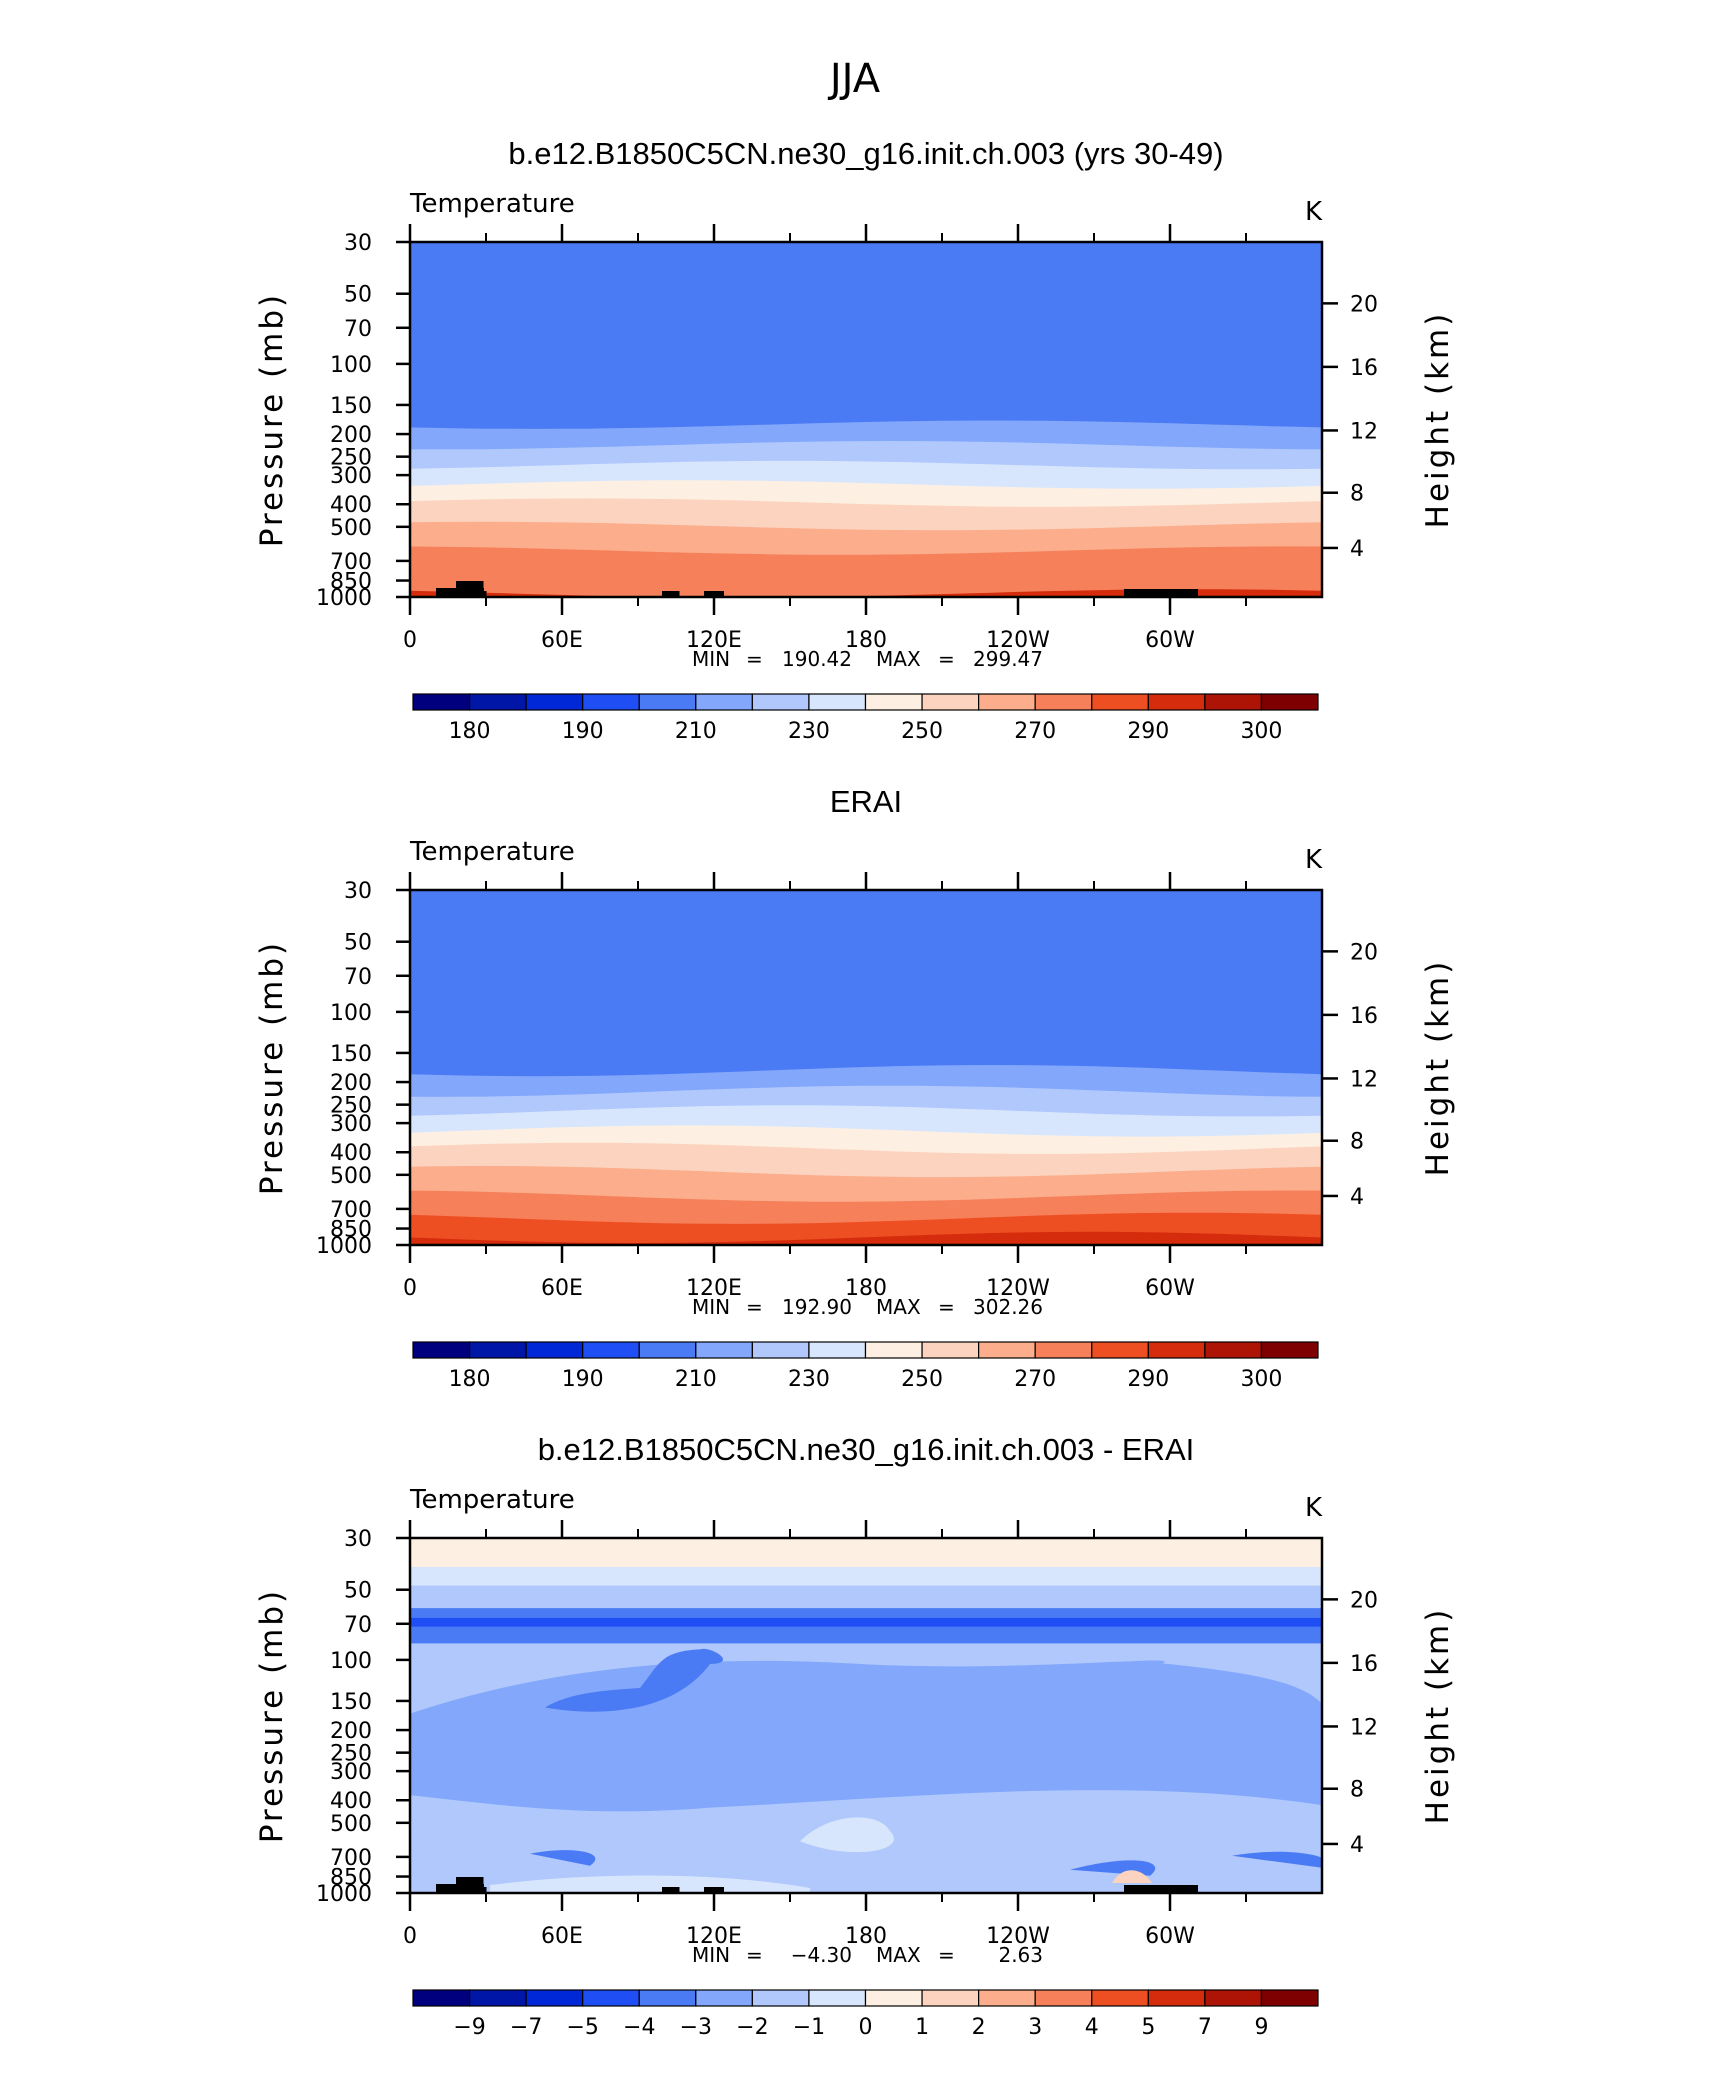 This screenshot has width=1710, height=2074. I want to click on colorbar-label: −4, so click(639, 2027).